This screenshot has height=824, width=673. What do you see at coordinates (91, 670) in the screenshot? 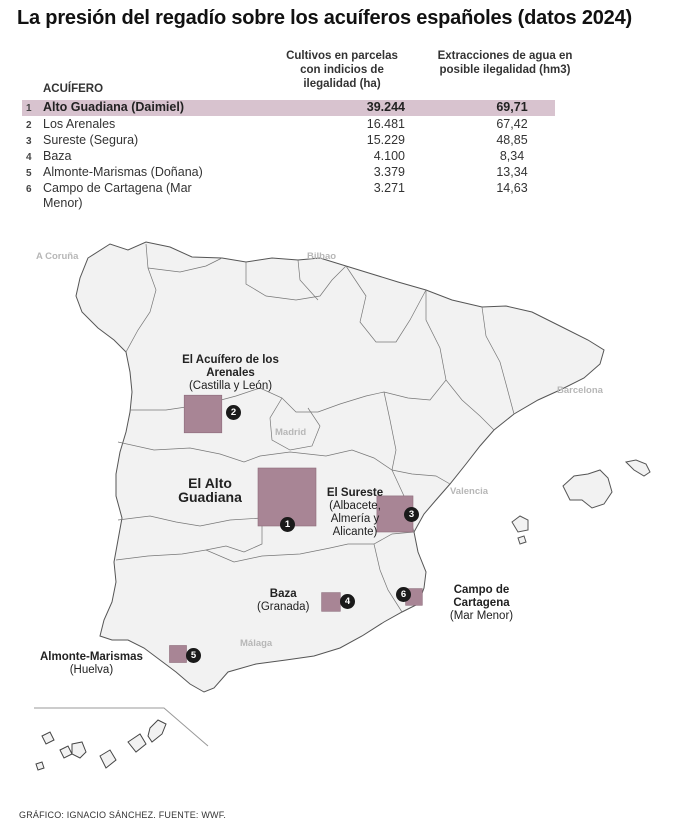
I see `aquifer-detail: (Huelva)` at bounding box center [91, 670].